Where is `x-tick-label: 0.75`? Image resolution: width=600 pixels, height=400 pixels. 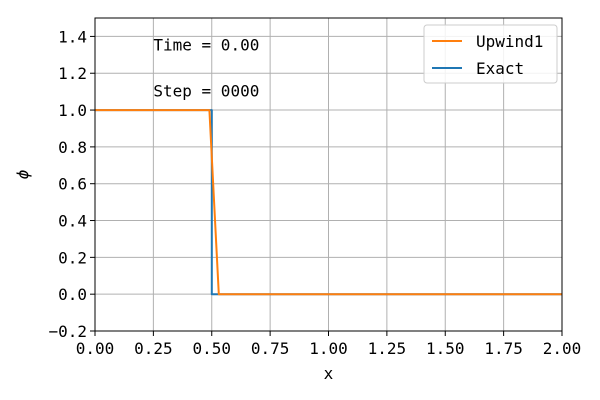
x-tick-label: 0.75 is located at coordinates (270, 348).